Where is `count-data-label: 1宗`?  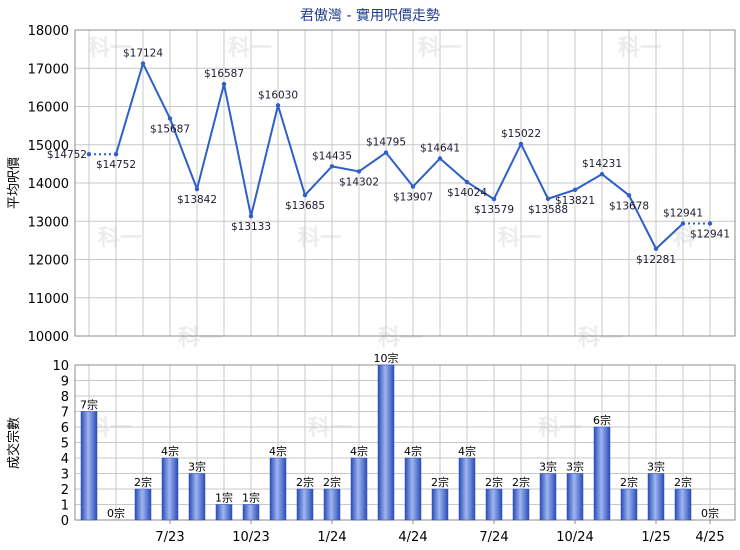 count-data-label: 1宗 is located at coordinates (251, 498).